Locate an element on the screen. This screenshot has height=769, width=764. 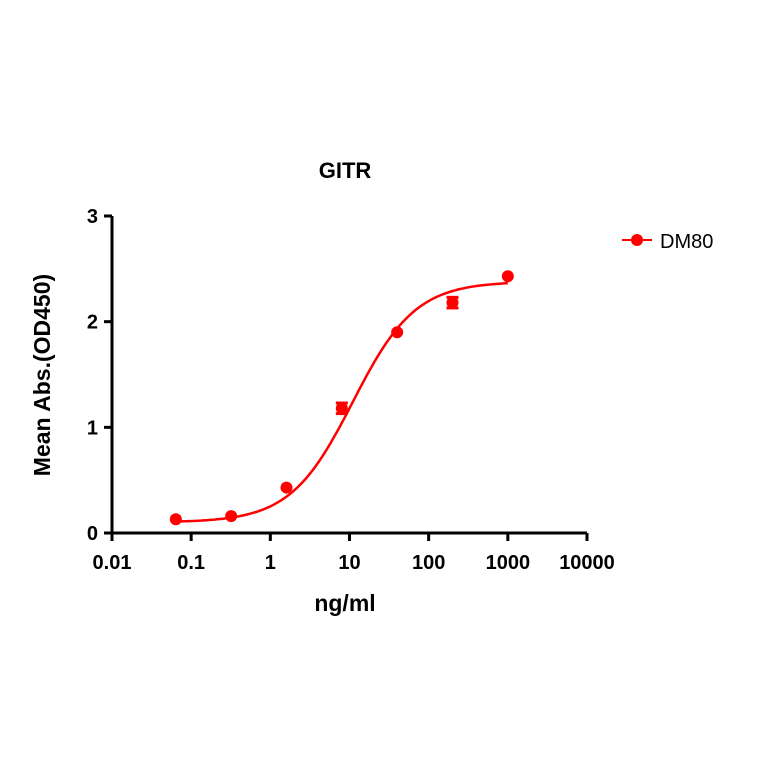
y-tick-label: 3 is located at coordinates (92, 217).